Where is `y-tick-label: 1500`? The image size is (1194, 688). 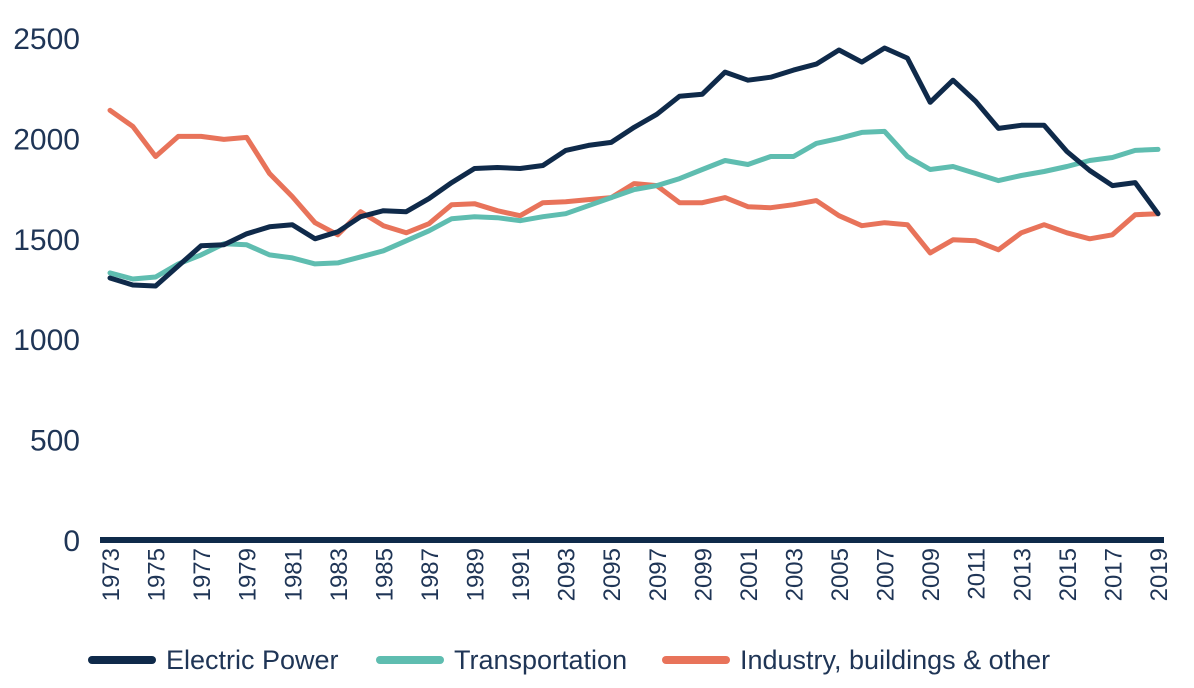 y-tick-label: 1500 is located at coordinates (46, 240).